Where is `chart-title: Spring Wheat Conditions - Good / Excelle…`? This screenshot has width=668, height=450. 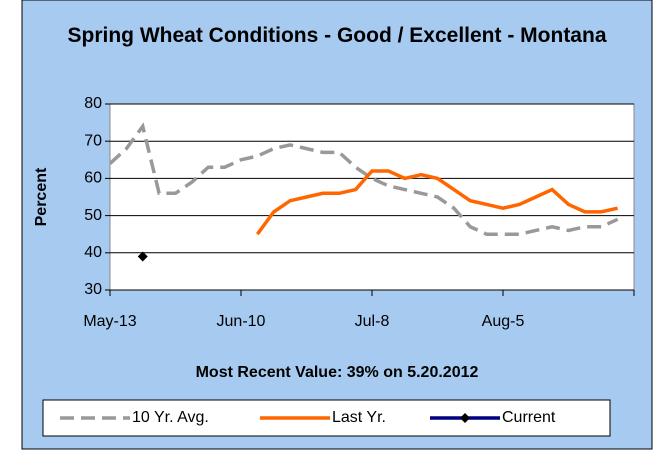 chart-title: Spring Wheat Conditions - Good / Excelle… is located at coordinates (337, 35).